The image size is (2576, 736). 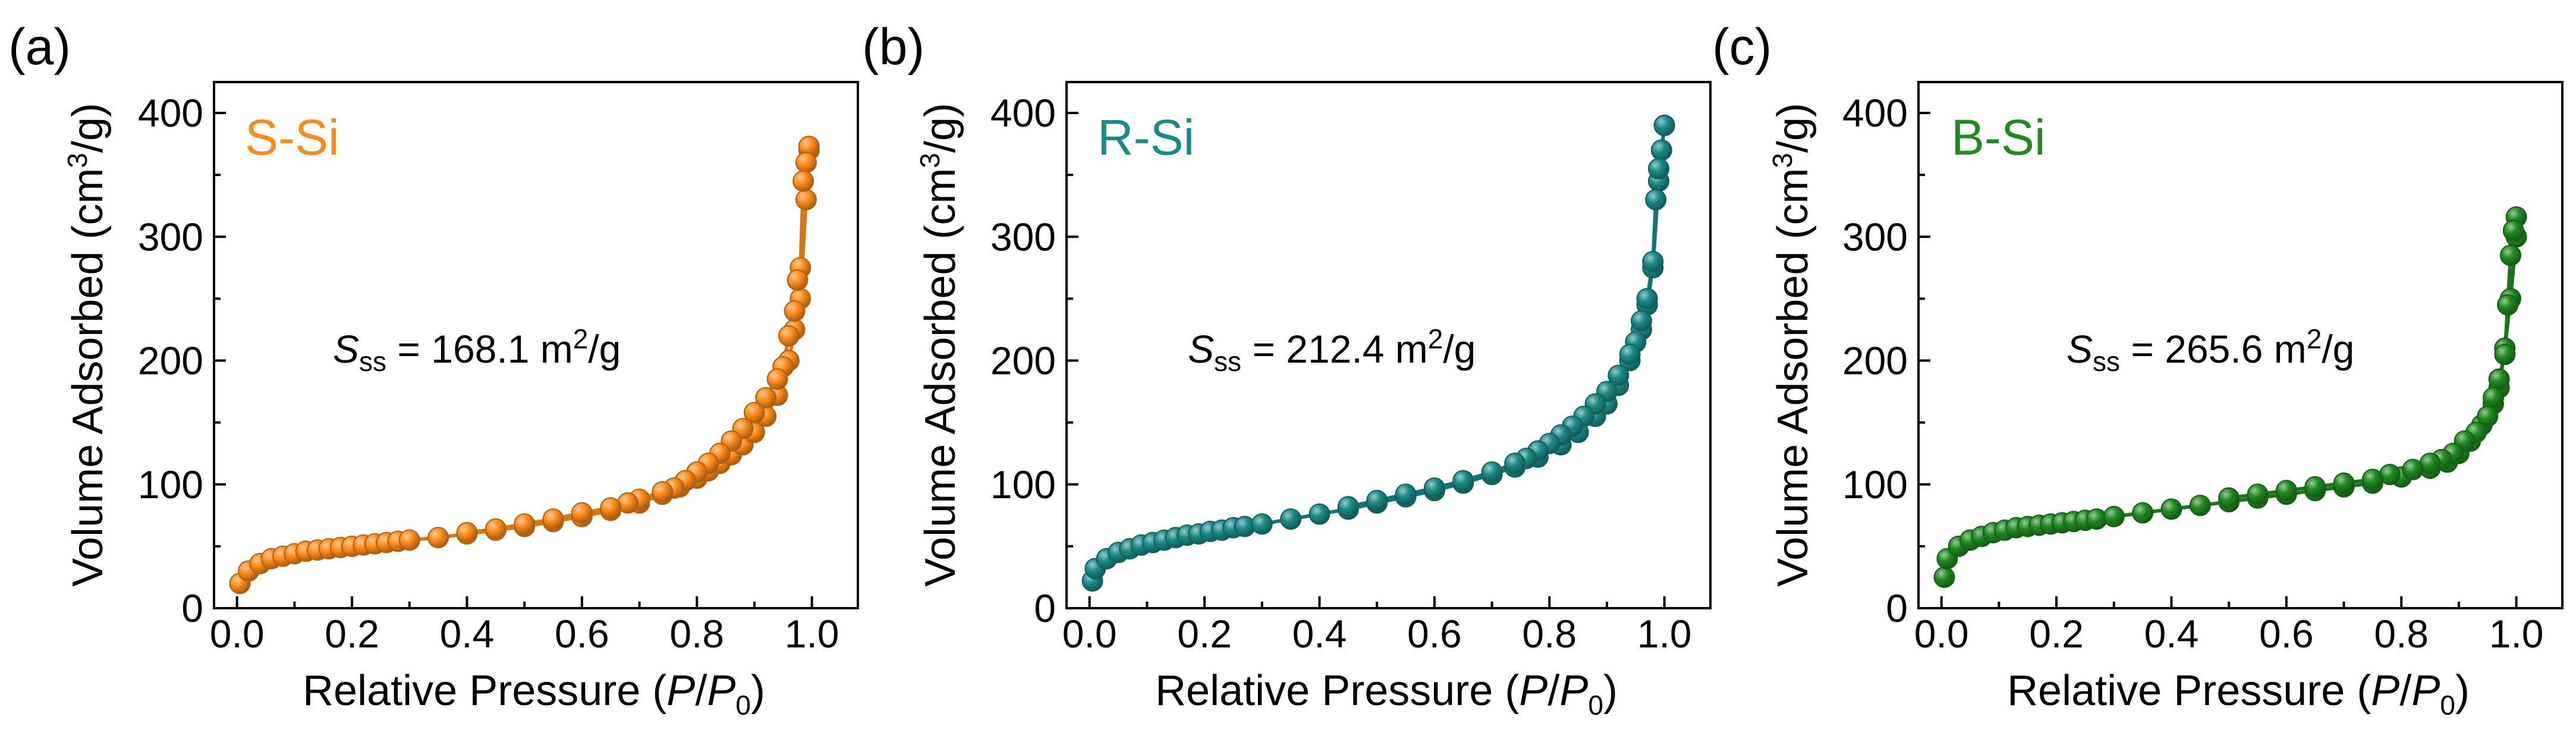 I want to click on surface-area-annotation: Sss = 168.1 m2/g, so click(x=477, y=350).